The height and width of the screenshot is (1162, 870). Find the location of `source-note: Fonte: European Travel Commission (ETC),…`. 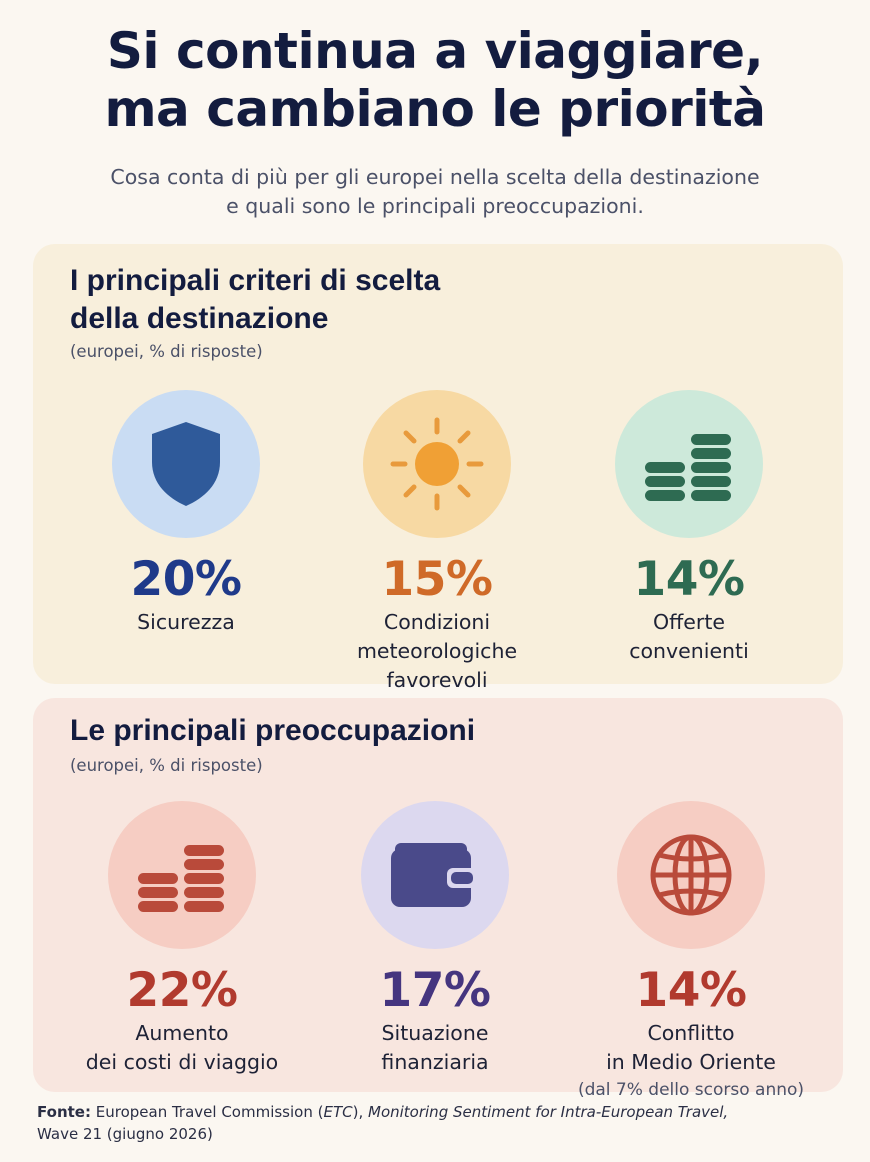

source-note: Fonte: European Travel Commission (ETC),… is located at coordinates (437, 1123).